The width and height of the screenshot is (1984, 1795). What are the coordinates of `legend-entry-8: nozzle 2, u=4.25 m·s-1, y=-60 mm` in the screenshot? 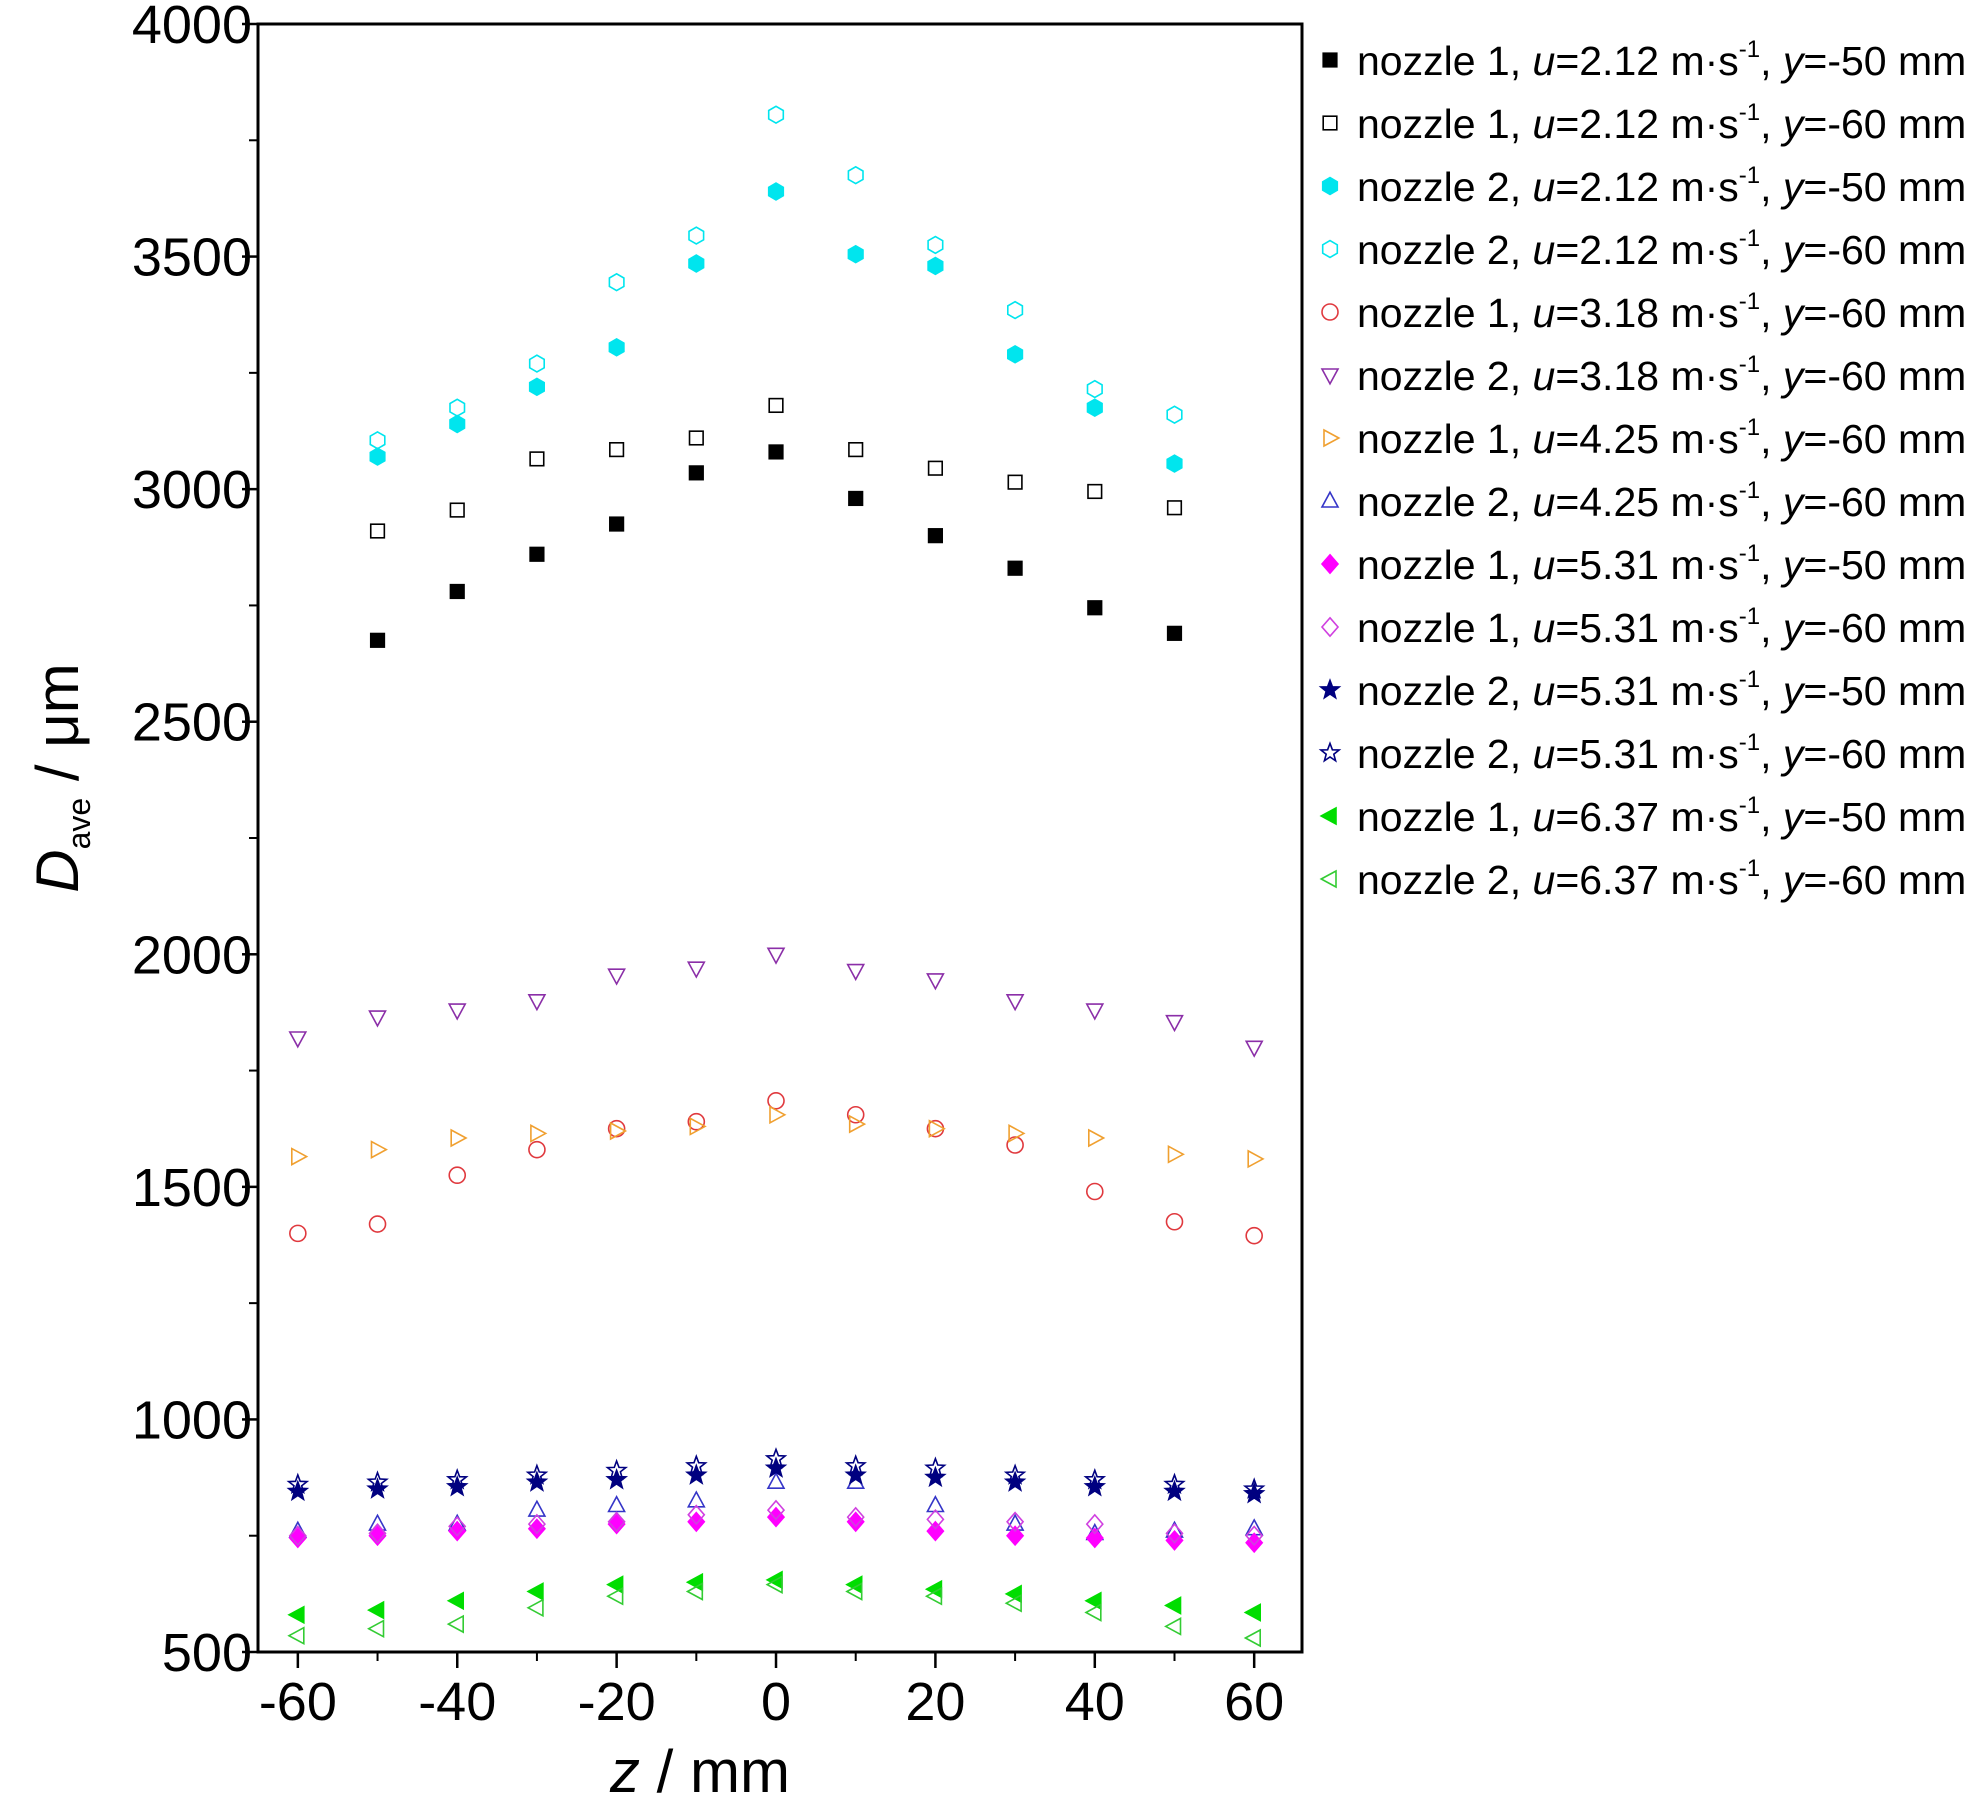 It's located at (1661, 501).